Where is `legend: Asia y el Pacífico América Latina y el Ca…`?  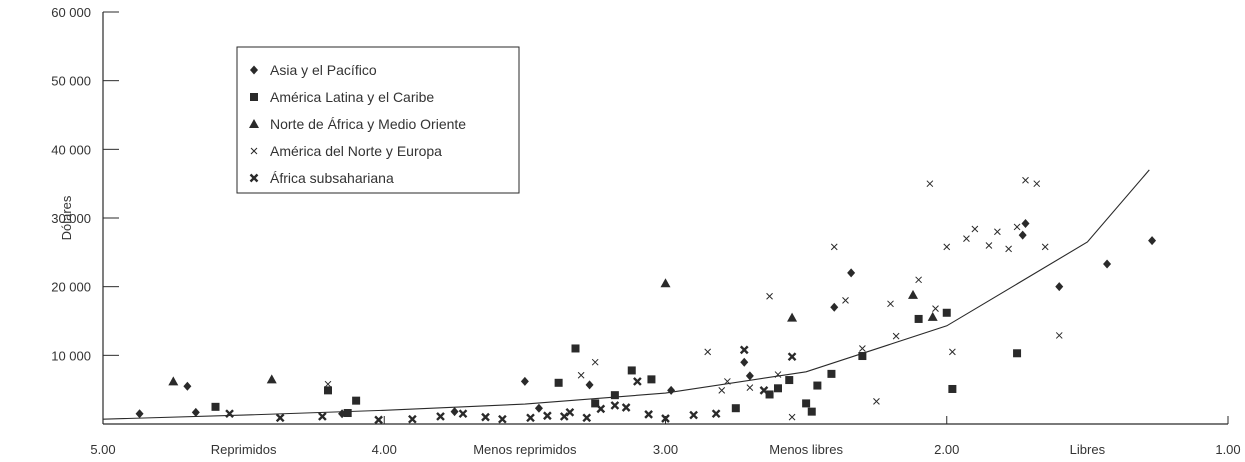 legend: Asia y el Pacífico América Latina y el Ca… is located at coordinates (378, 120).